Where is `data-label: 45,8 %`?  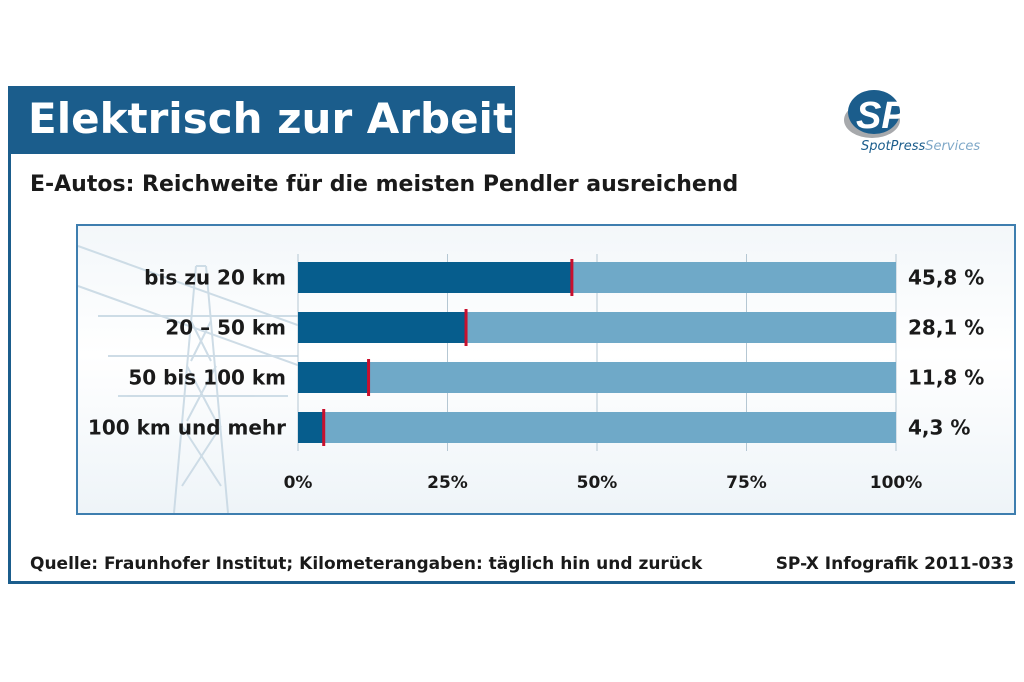
data-label: 45,8 % is located at coordinates (946, 278).